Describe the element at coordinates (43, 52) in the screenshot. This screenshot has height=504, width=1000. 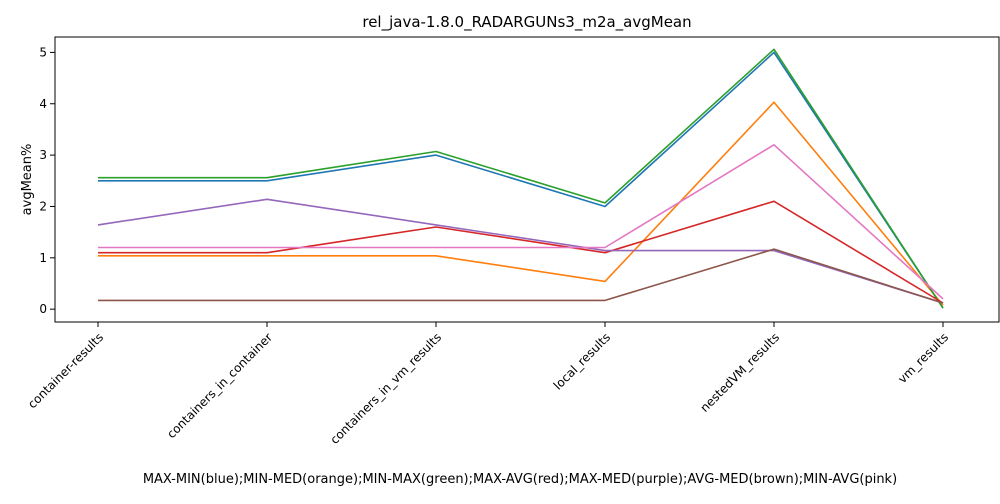
I see `y-tick-label: 5` at that location.